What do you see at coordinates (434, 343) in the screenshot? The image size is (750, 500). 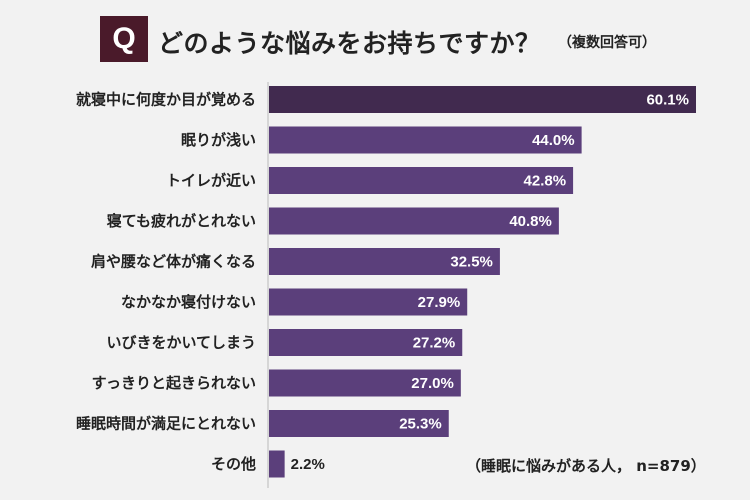 I see `value-label: 27.2%` at bounding box center [434, 343].